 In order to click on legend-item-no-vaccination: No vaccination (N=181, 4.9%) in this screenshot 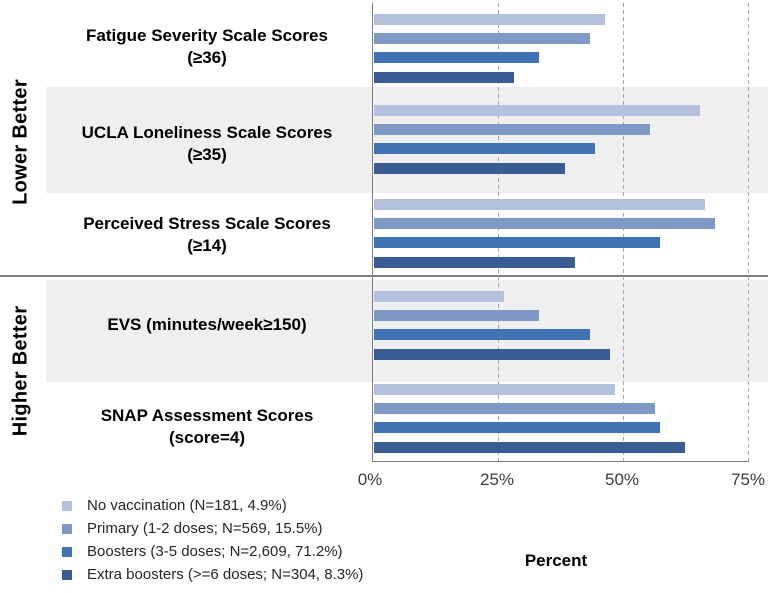, I will do `click(212, 505)`.